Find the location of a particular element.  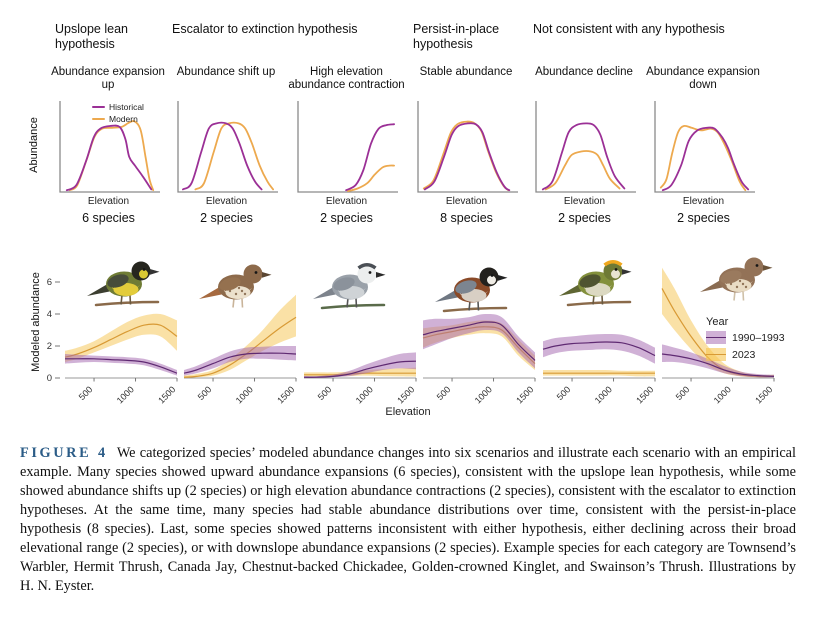

bird-illustration-swainsons-thrush is located at coordinates (739, 280).